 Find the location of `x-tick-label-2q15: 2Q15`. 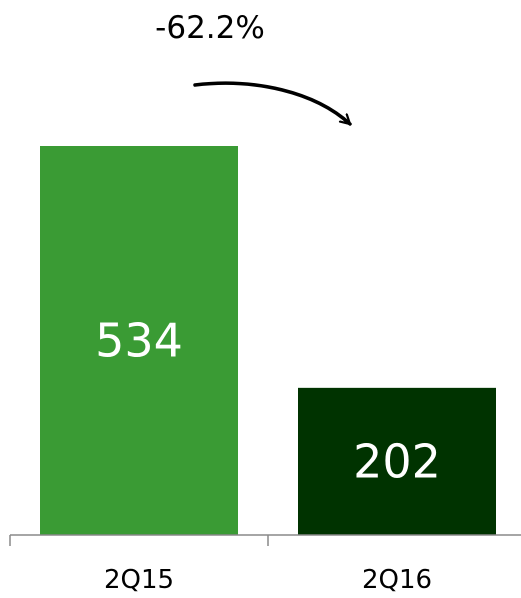

x-tick-label-2q15: 2Q15 is located at coordinates (139, 580).